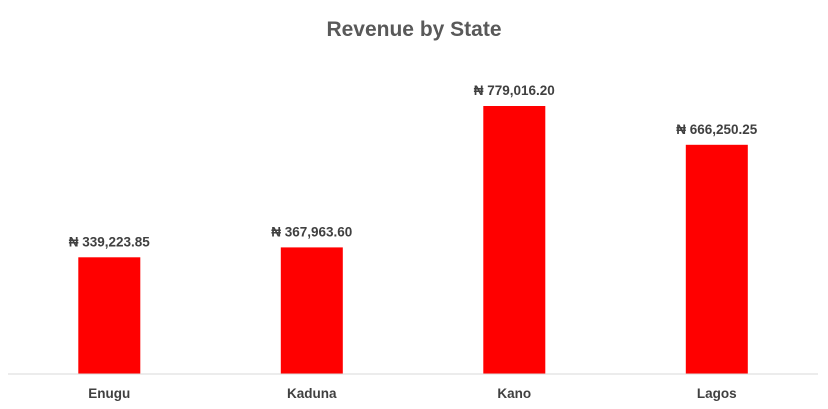  Describe the element at coordinates (716, 259) in the screenshot. I see `bar-lagos` at that location.